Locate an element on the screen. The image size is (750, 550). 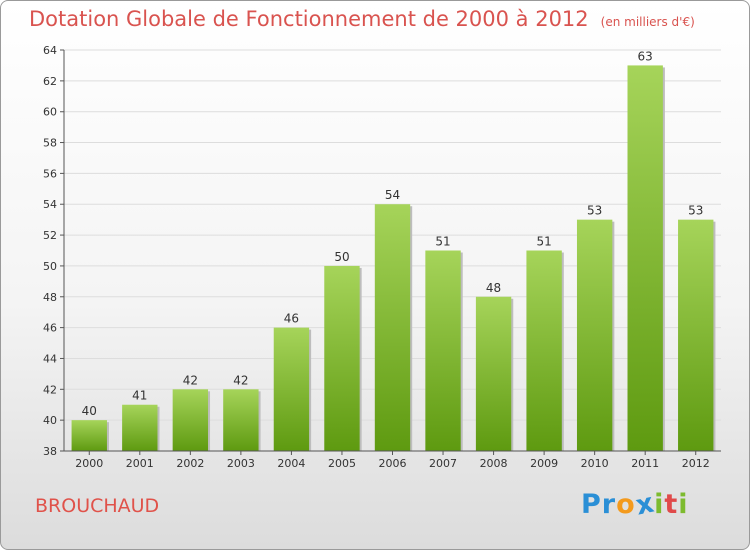
bar-2009 is located at coordinates (544, 350).